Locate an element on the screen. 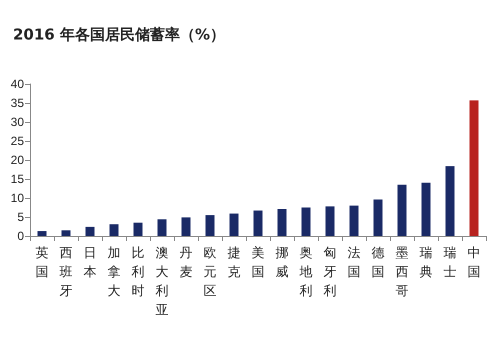 The width and height of the screenshot is (500, 362). y-tick-label: 20 is located at coordinates (17, 160).